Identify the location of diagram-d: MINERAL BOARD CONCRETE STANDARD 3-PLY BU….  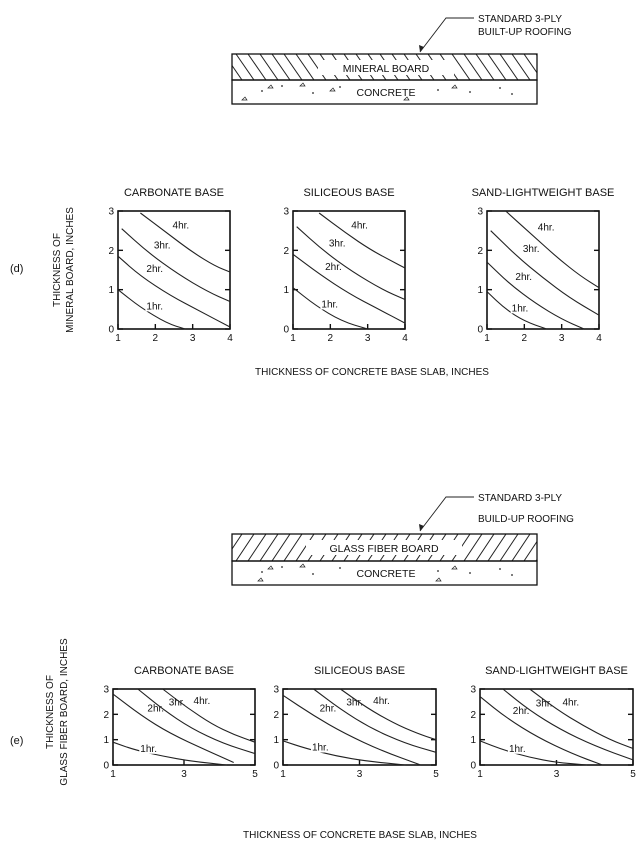
(386, 59).